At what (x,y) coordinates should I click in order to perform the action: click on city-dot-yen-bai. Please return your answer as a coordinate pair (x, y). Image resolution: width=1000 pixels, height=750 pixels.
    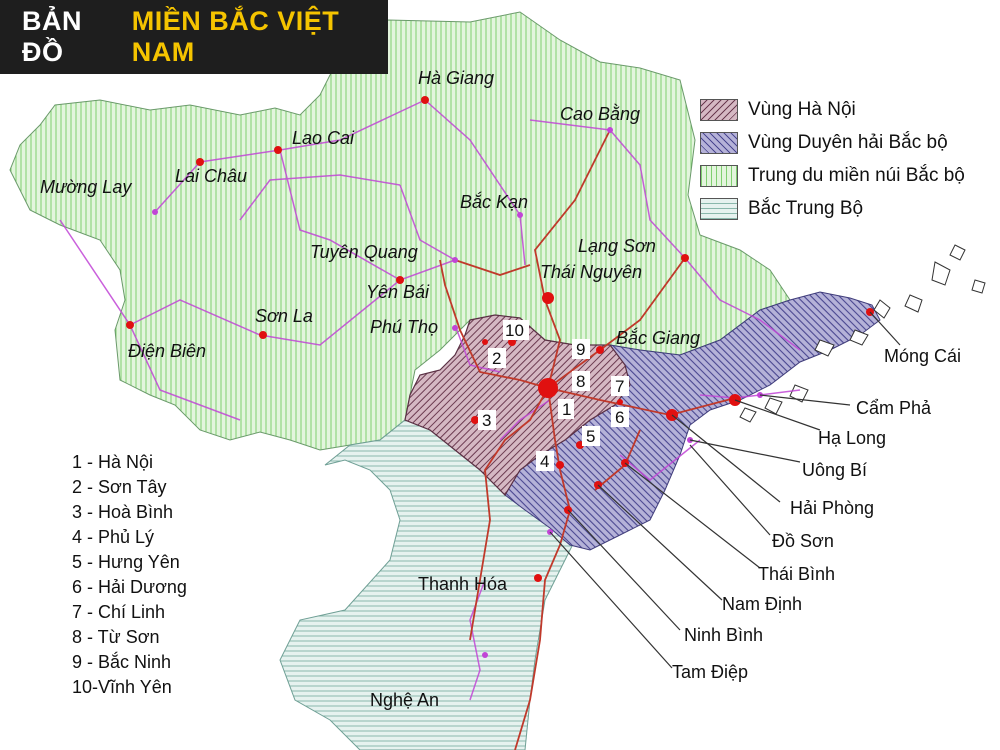
    Looking at the image, I should click on (400, 280).